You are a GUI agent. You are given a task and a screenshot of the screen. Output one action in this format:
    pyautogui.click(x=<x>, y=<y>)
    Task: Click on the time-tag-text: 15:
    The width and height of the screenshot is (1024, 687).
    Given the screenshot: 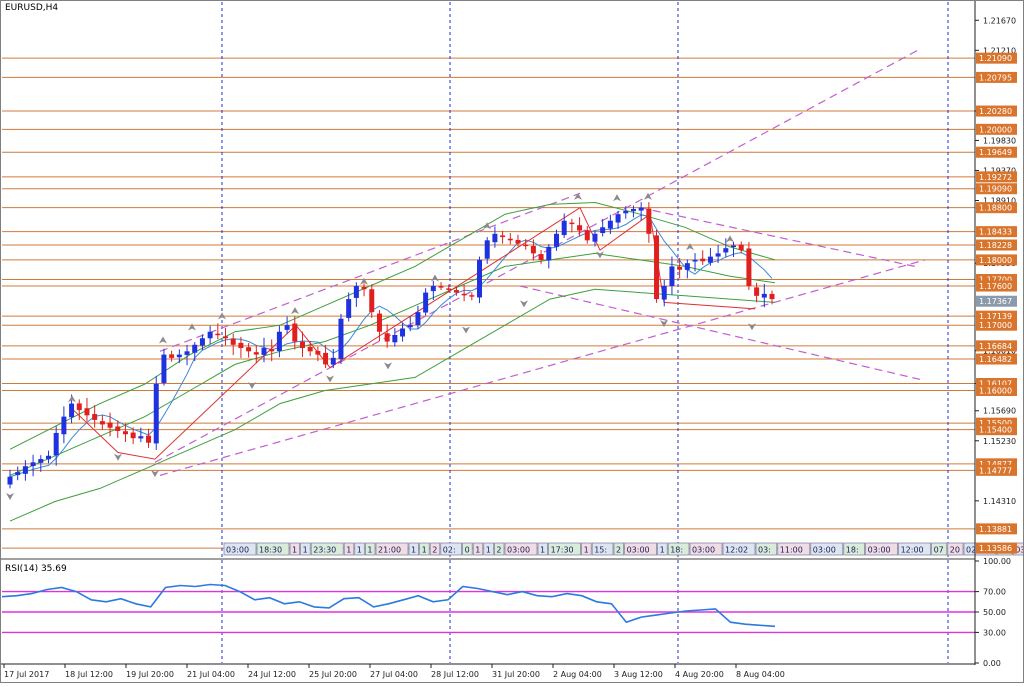 What is the action you would take?
    pyautogui.click(x=600, y=550)
    